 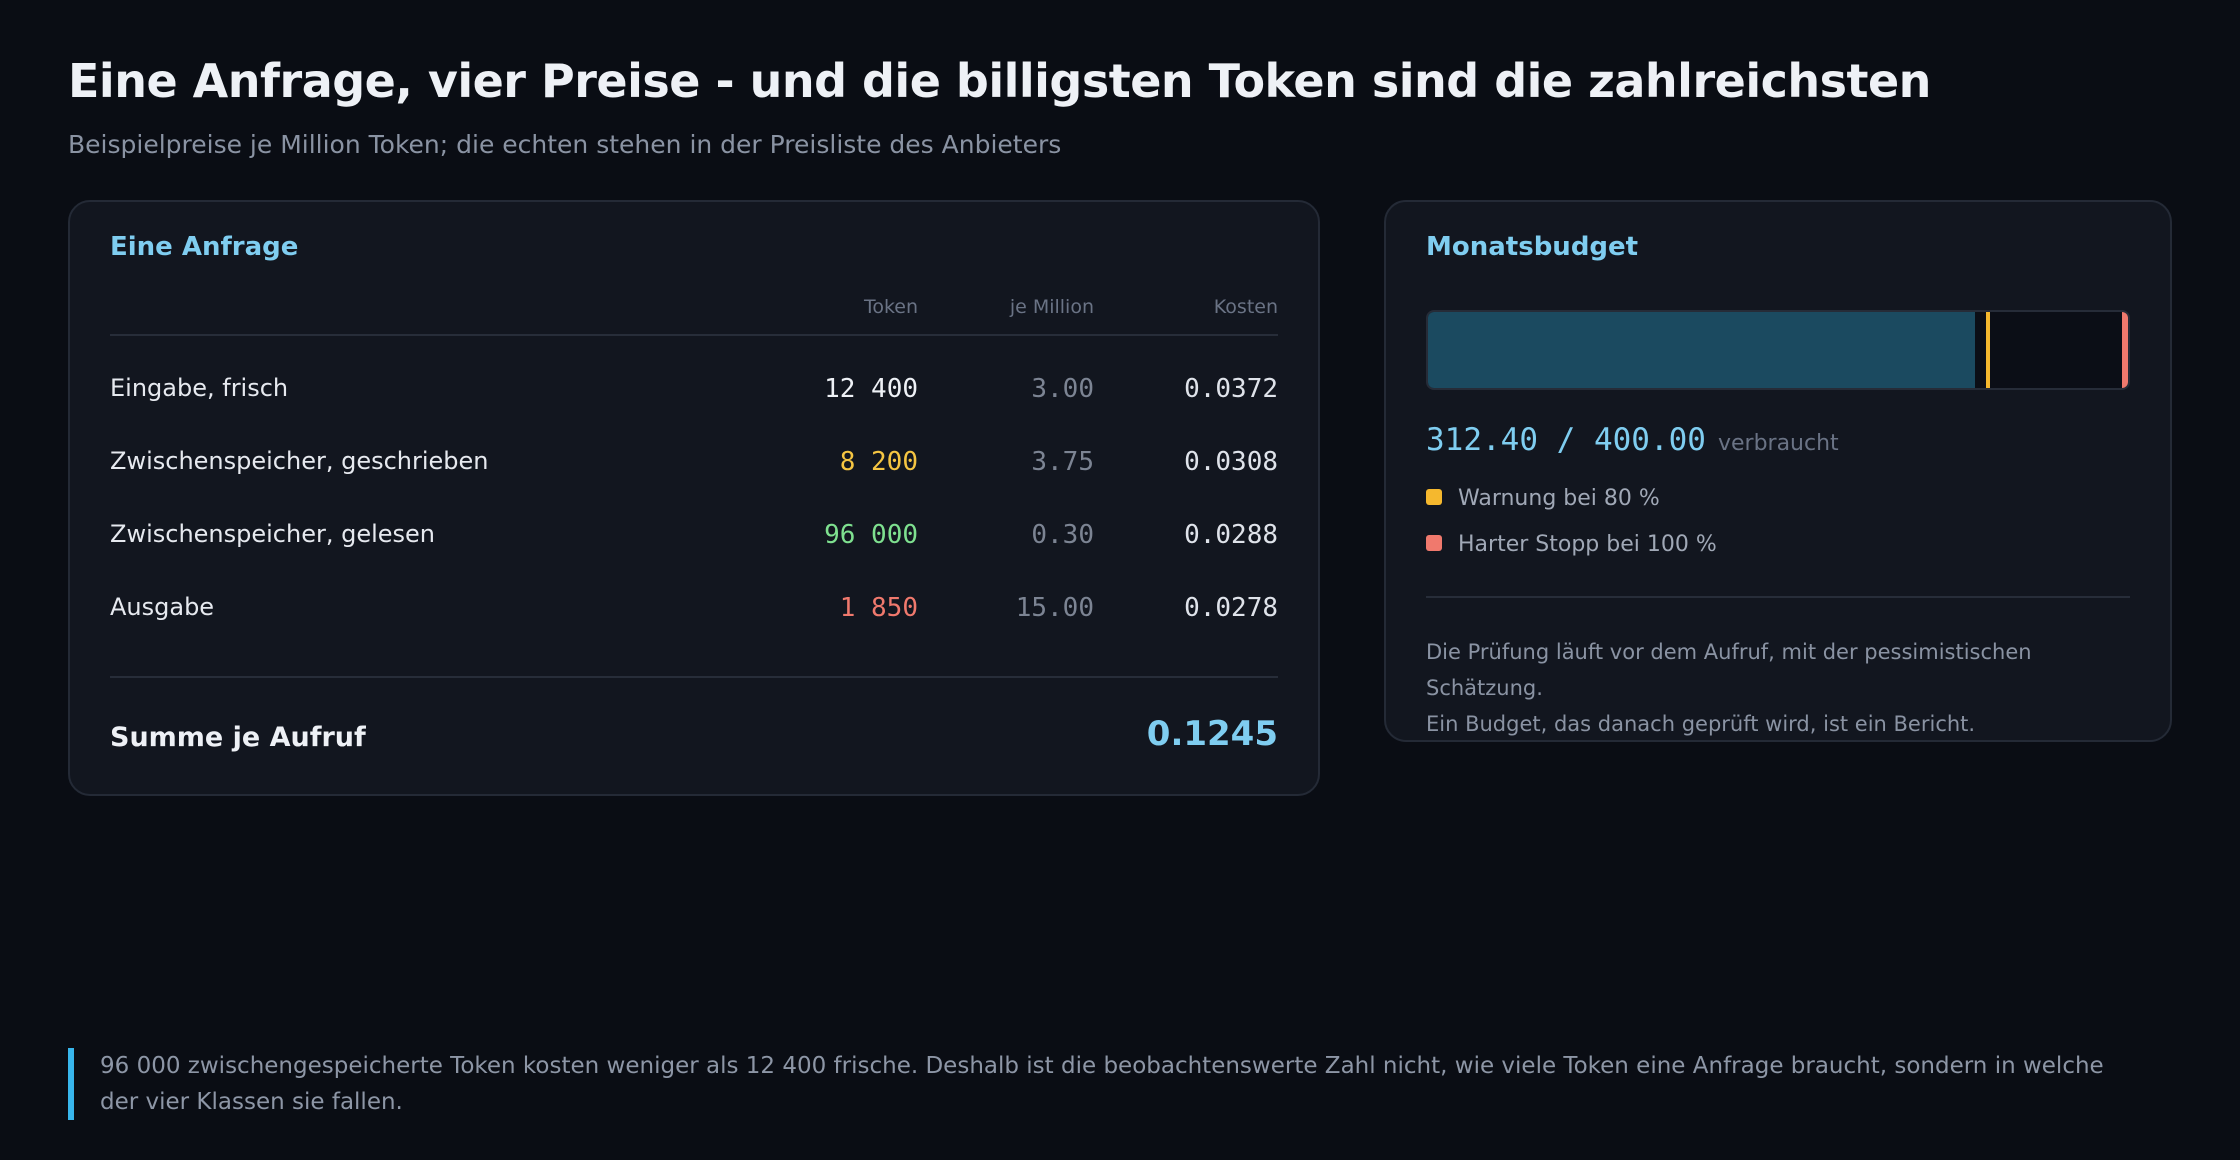 What do you see at coordinates (871, 389) in the screenshot?
I see `row-tokens: 12 400` at bounding box center [871, 389].